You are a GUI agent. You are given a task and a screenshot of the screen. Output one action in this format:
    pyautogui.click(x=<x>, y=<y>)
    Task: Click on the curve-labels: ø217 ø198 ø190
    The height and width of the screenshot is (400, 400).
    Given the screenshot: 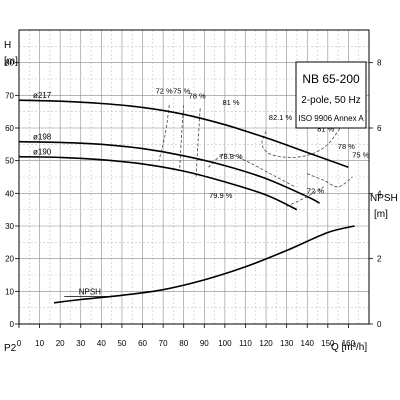 What is the action you would take?
    pyautogui.click(x=35, y=124)
    